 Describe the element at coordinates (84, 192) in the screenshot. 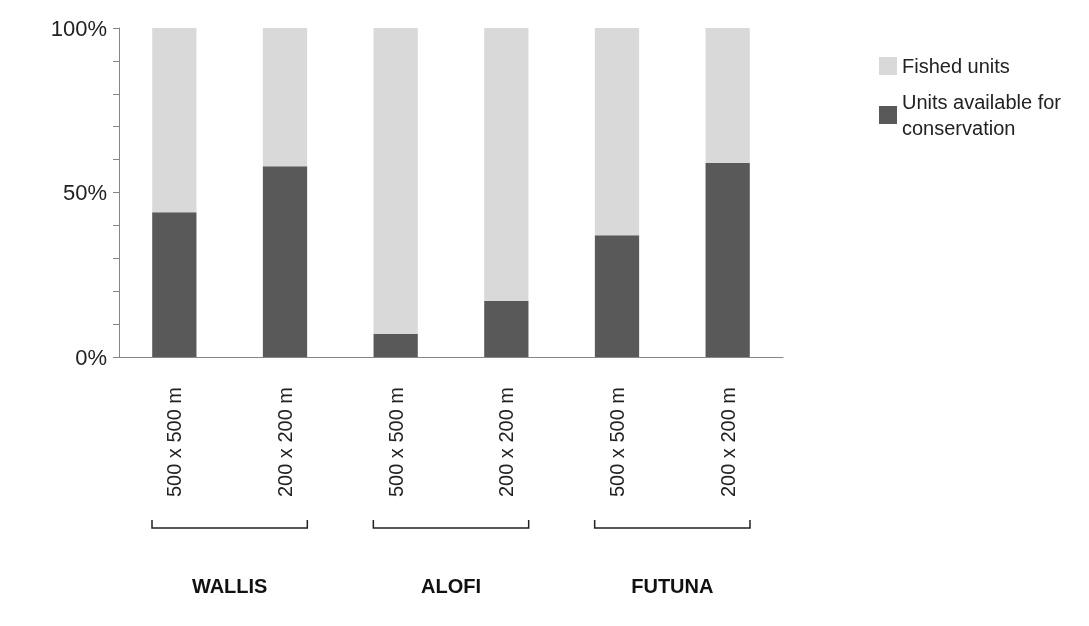

I see `y-tick-label: 50%` at that location.